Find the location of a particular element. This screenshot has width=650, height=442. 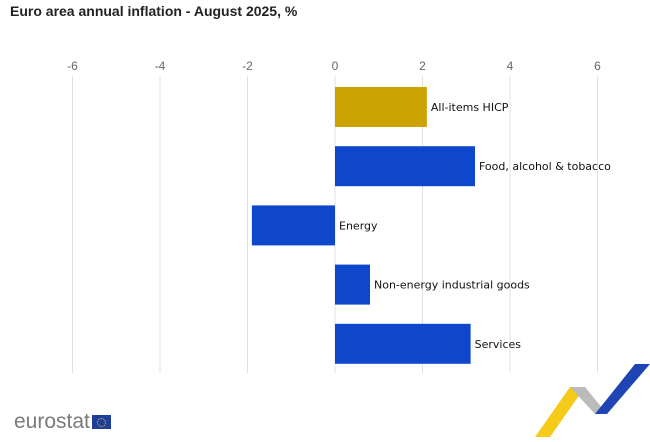

category-label: Food, alcohol & tobacco is located at coordinates (545, 166).